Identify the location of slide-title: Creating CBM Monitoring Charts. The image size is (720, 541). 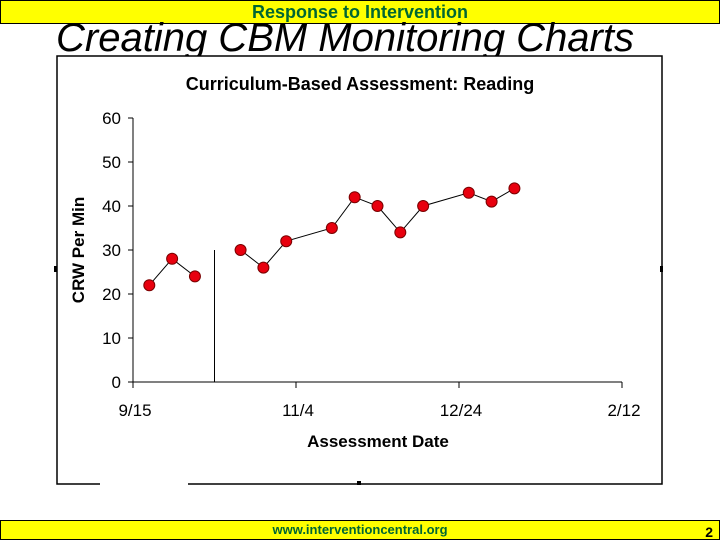
(345, 38).